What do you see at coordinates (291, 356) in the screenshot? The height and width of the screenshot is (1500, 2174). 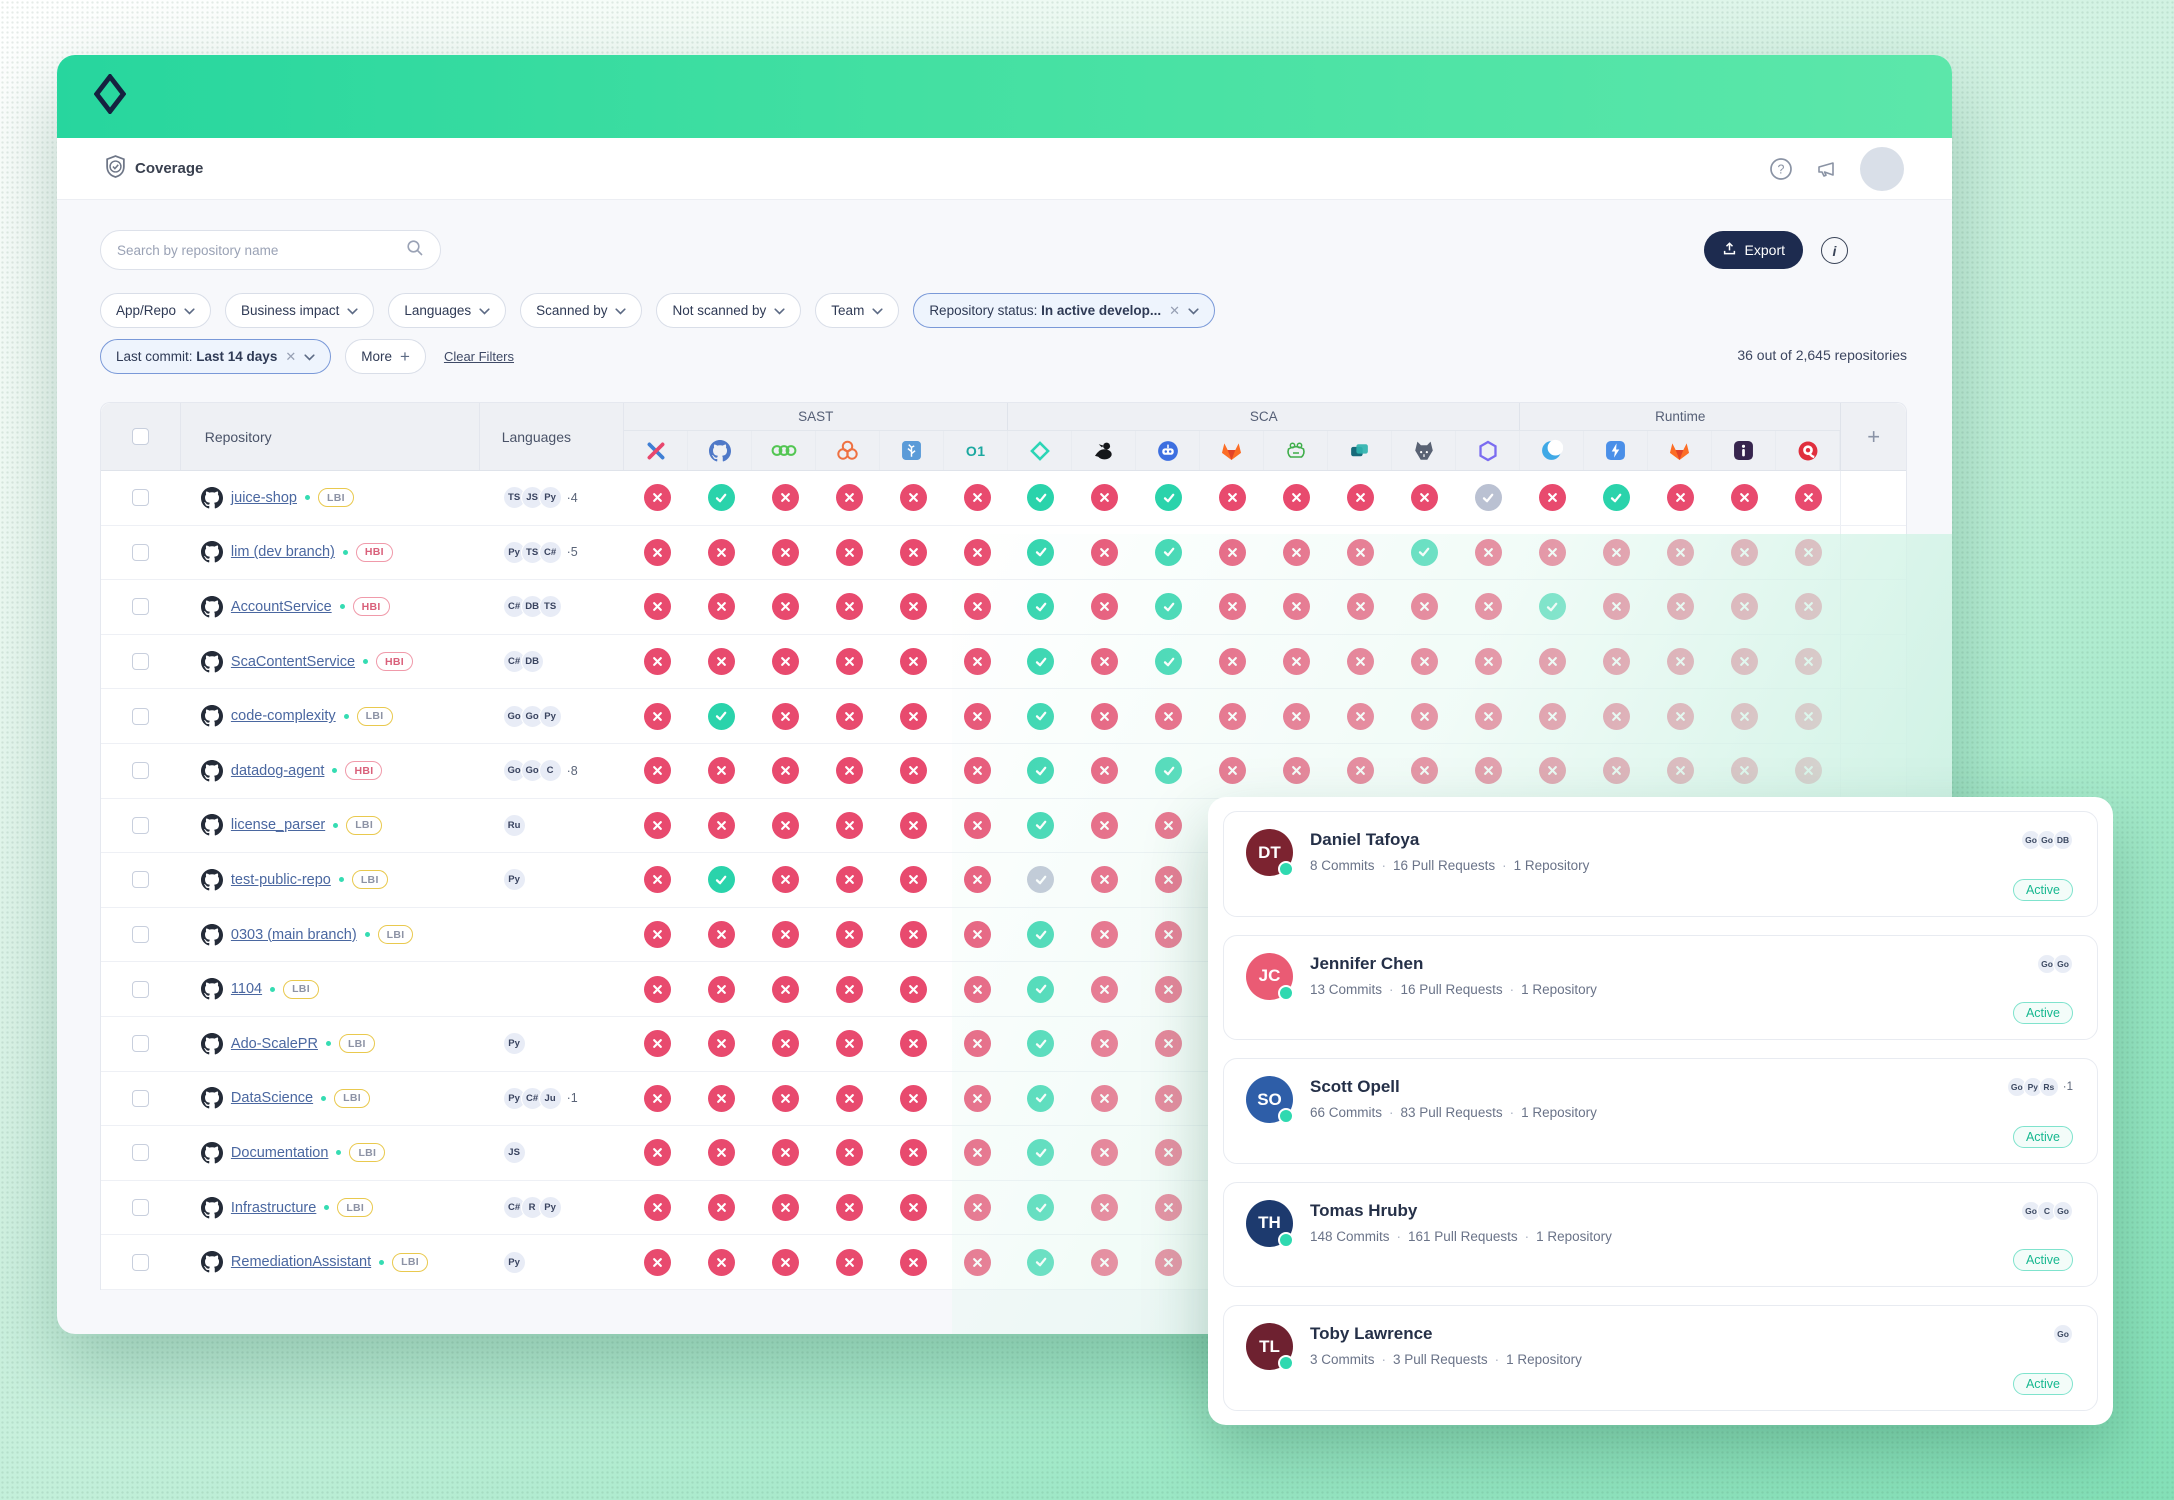 I see `close-icon: ✕` at bounding box center [291, 356].